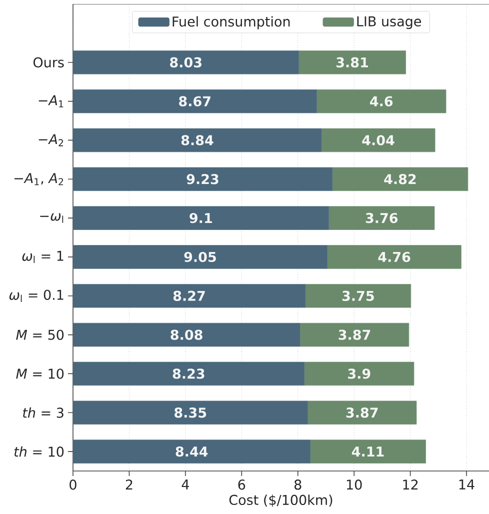 The width and height of the screenshot is (489, 514). What do you see at coordinates (36, 296) in the screenshot?
I see `y-tick-label: ω$_{l}$ = 0.1` at bounding box center [36, 296].